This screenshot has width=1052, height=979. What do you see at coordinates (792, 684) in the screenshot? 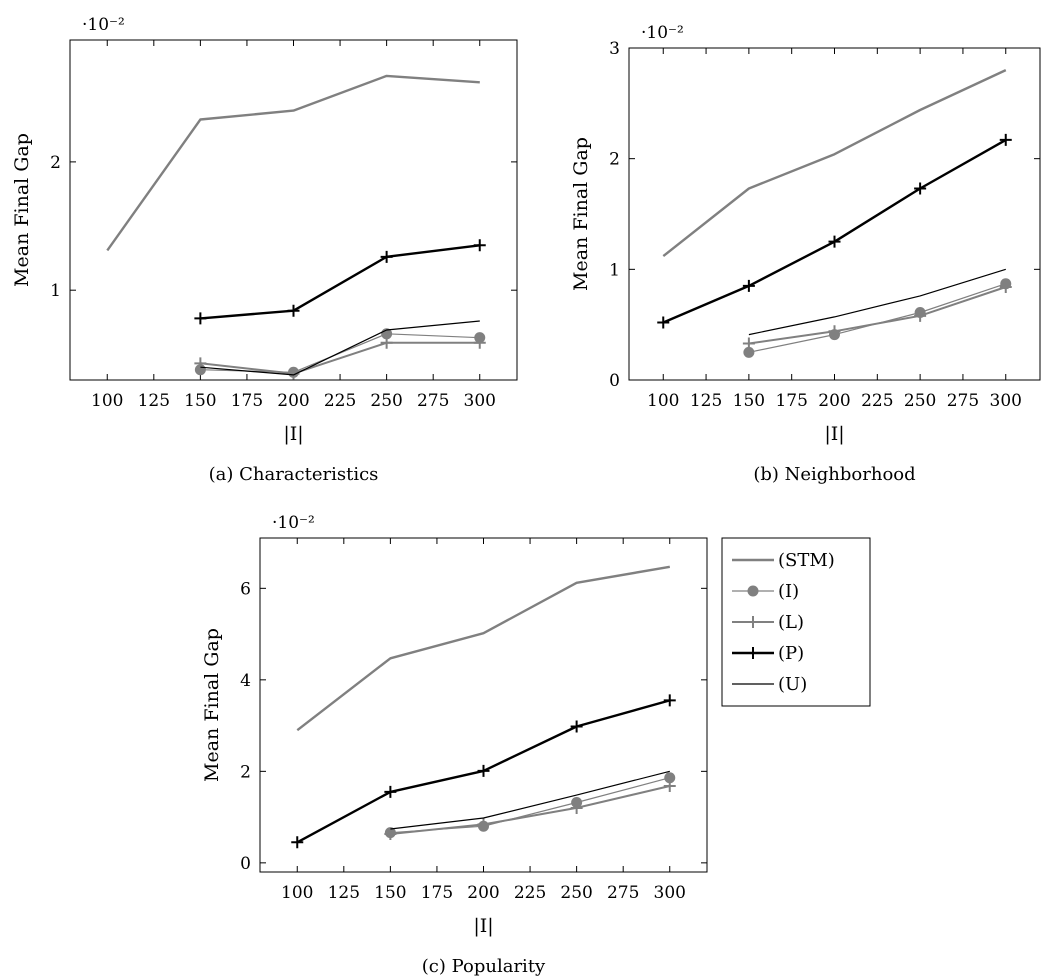
I see `legend-label: (U)` at bounding box center [792, 684].